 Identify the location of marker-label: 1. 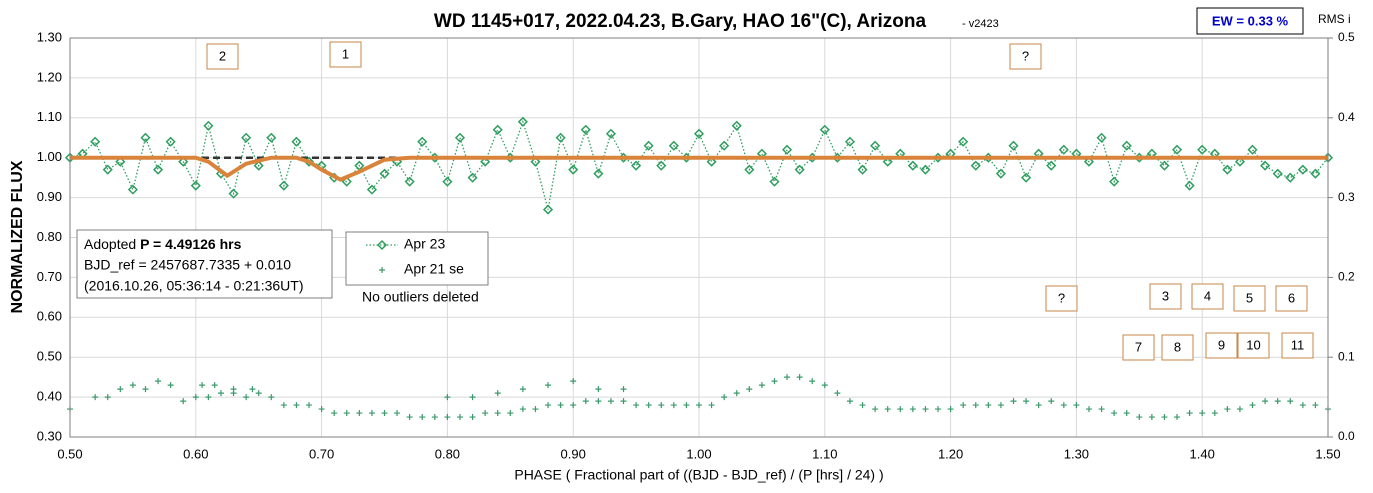
(345, 53).